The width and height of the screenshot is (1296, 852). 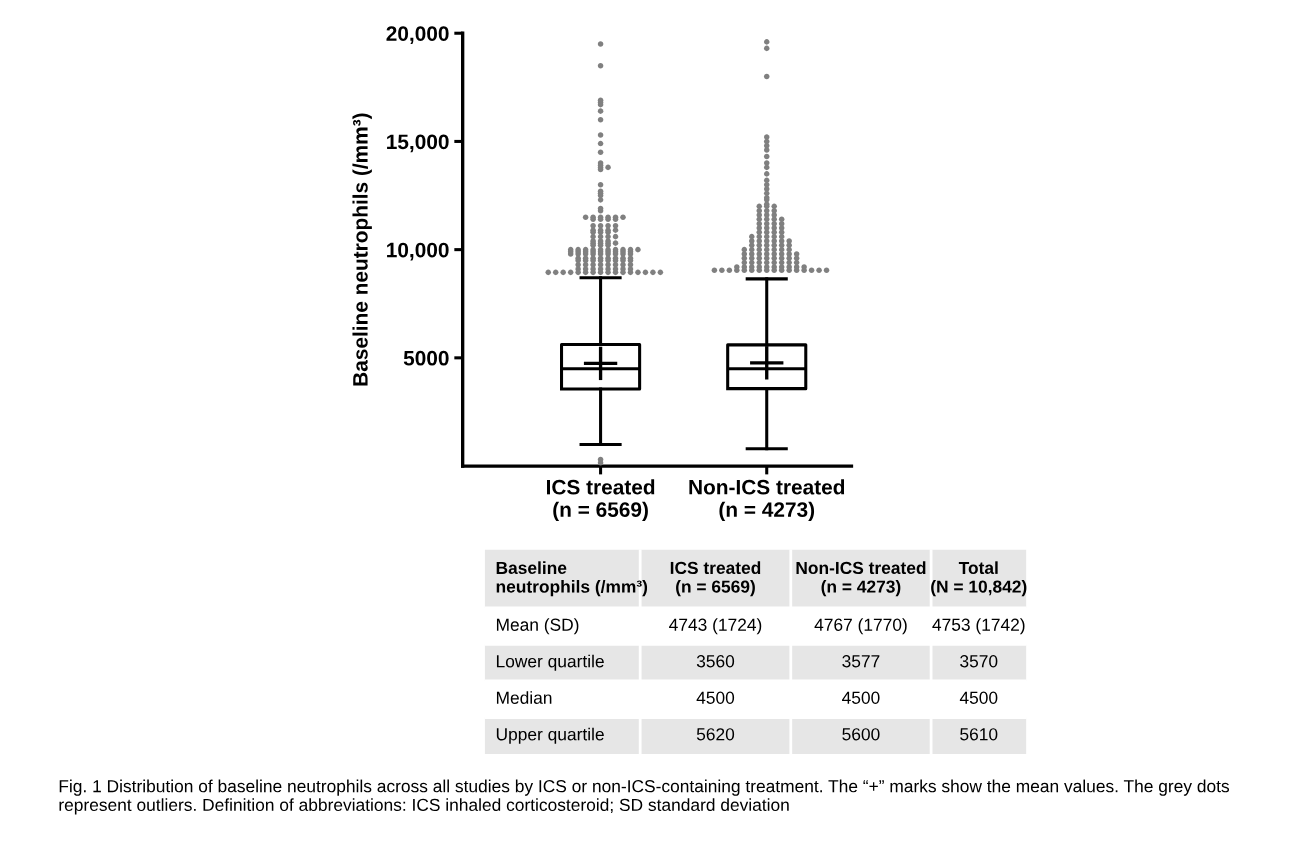 I want to click on text: 5600, so click(x=861, y=734).